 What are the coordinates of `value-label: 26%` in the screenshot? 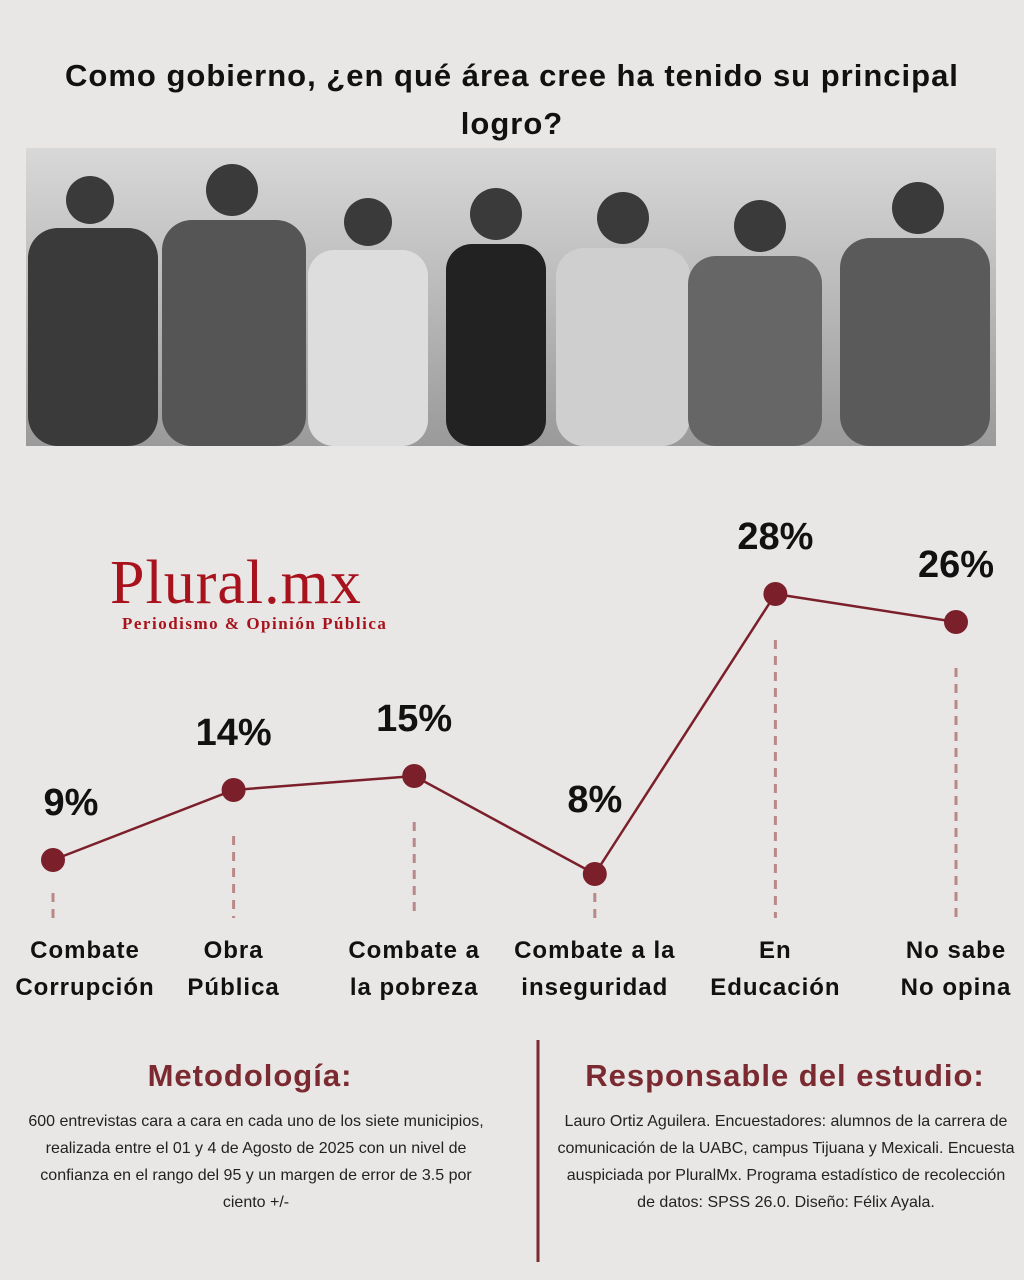 It's located at (956, 565).